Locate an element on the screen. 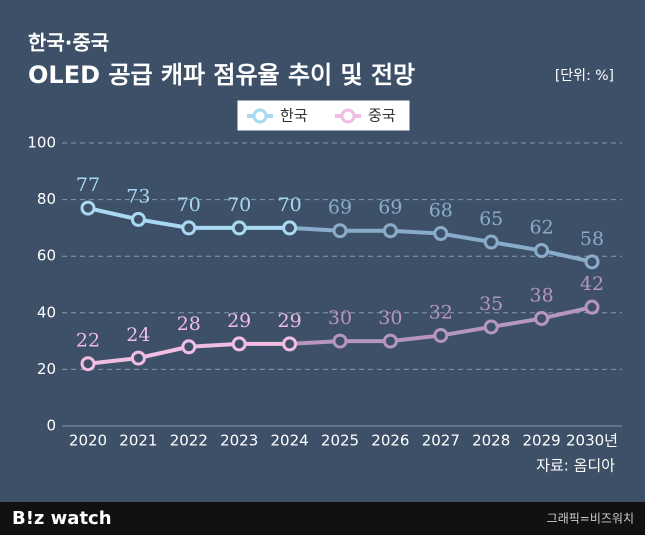 The image size is (645, 535). data-label: 73 is located at coordinates (138, 196).